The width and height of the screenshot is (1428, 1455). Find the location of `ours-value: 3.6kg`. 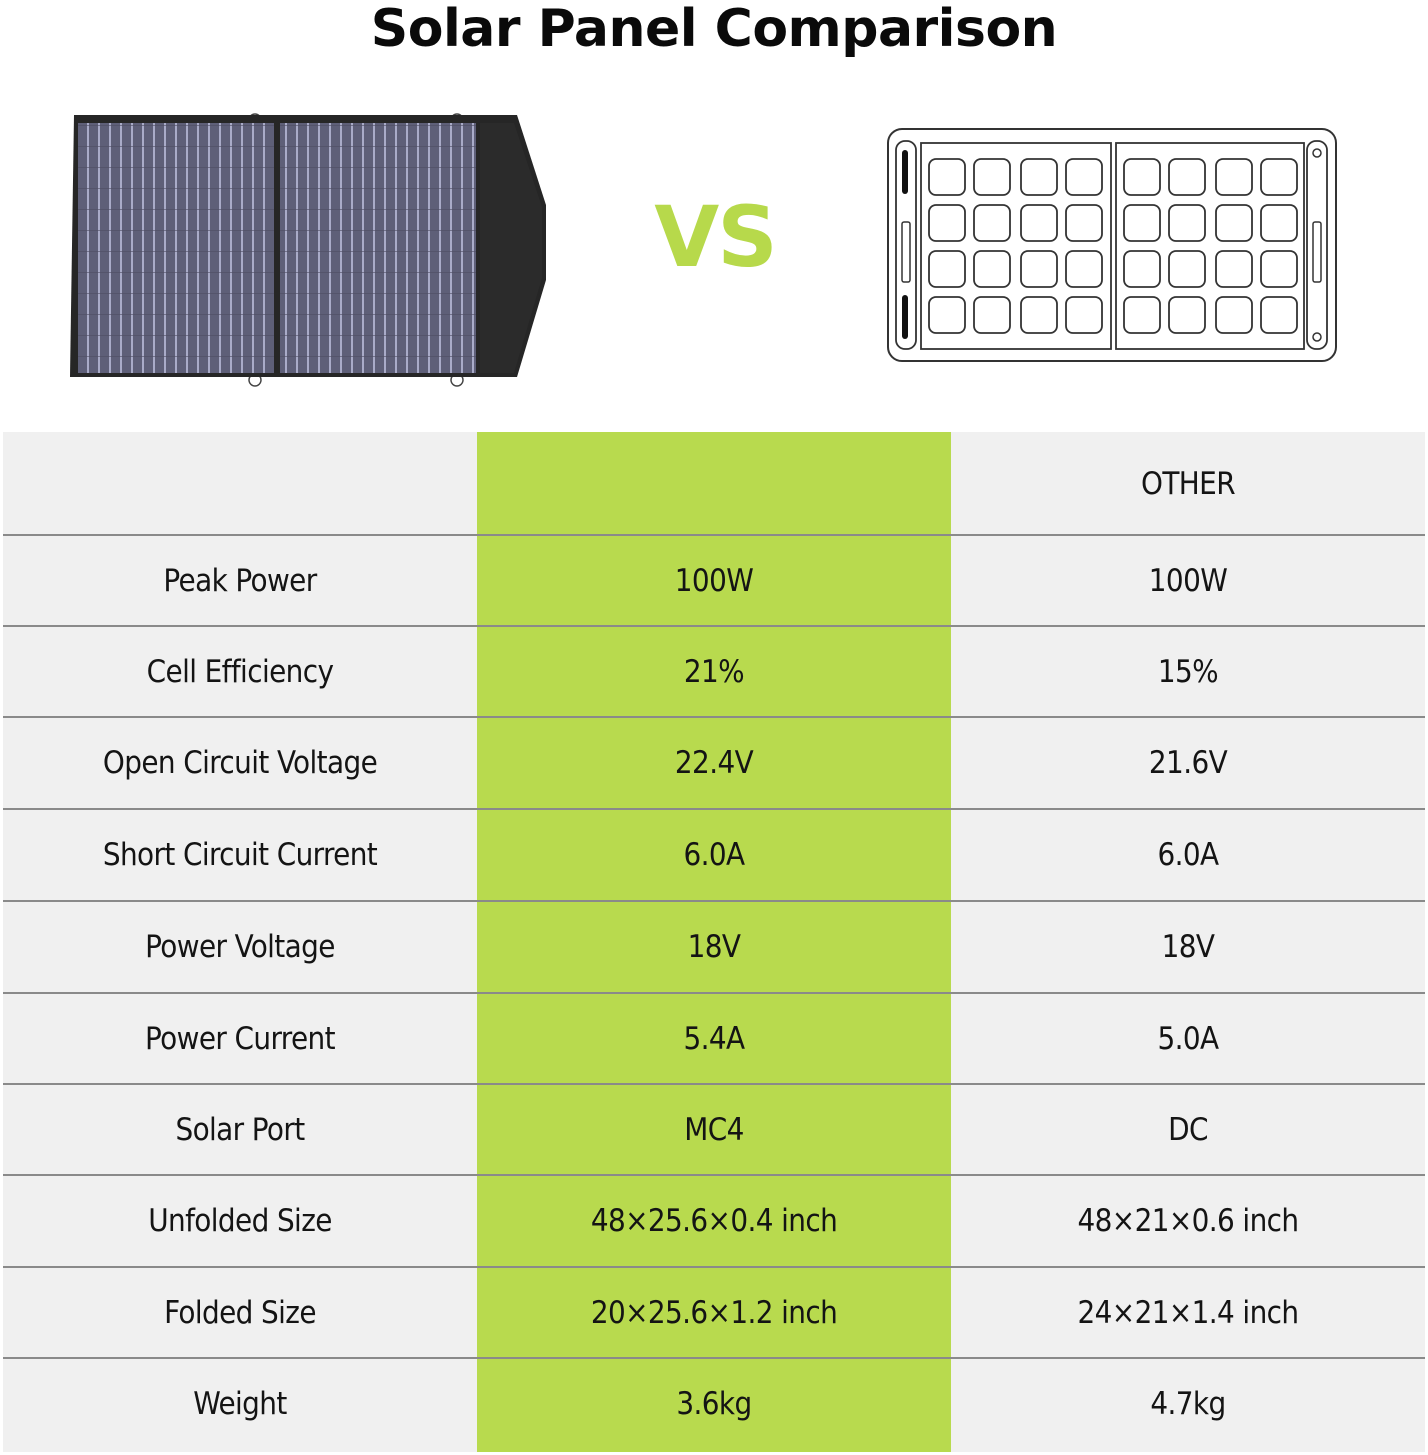

ours-value: 3.6kg is located at coordinates (714, 1404).